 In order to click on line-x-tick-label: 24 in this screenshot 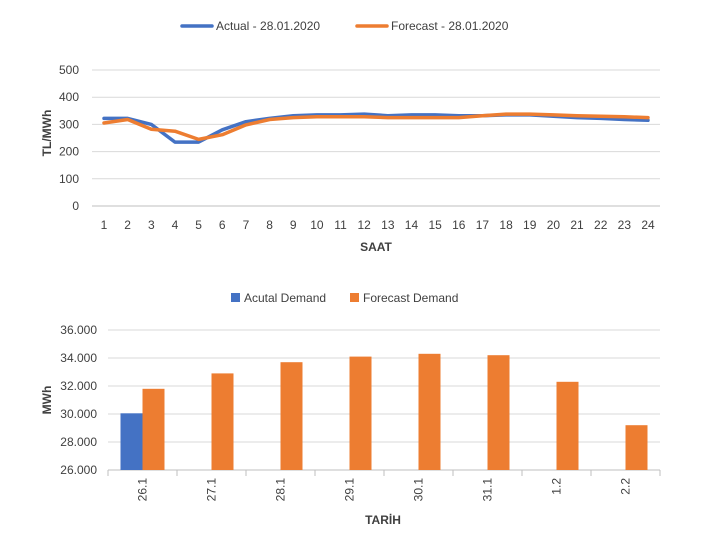, I will do `click(648, 225)`.